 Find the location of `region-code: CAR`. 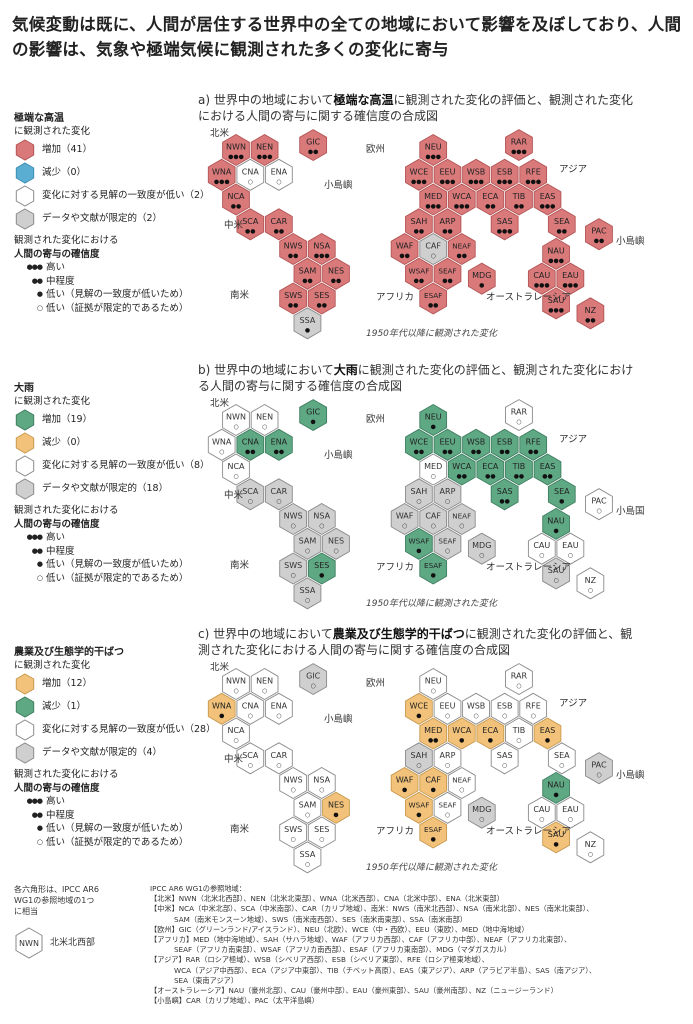

region-code: CAR is located at coordinates (279, 491).